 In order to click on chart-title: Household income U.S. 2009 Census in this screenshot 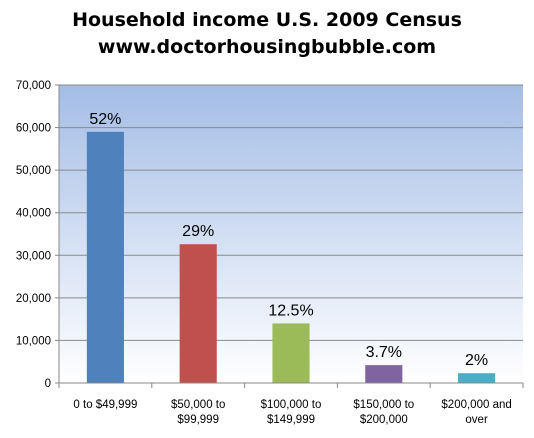, I will do `click(267, 20)`.